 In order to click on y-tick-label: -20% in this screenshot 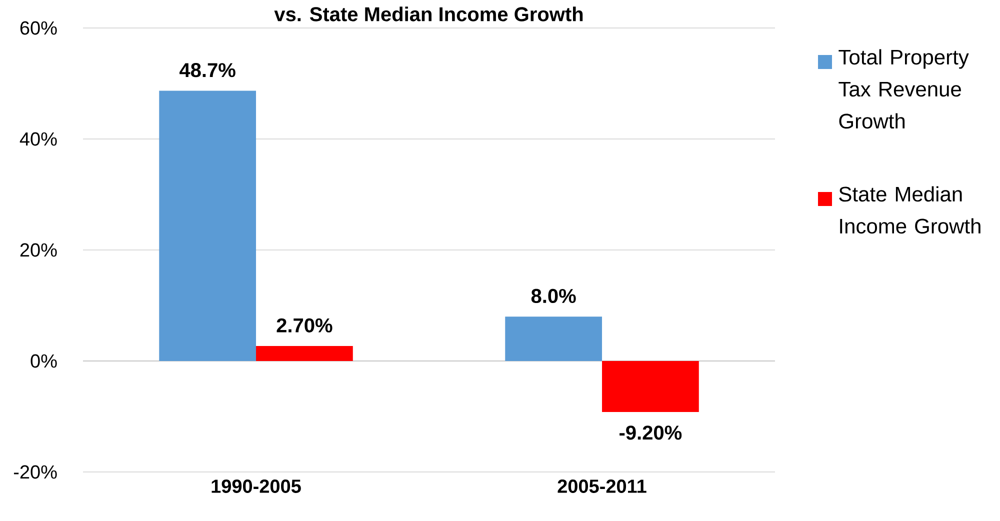, I will do `click(35, 472)`.